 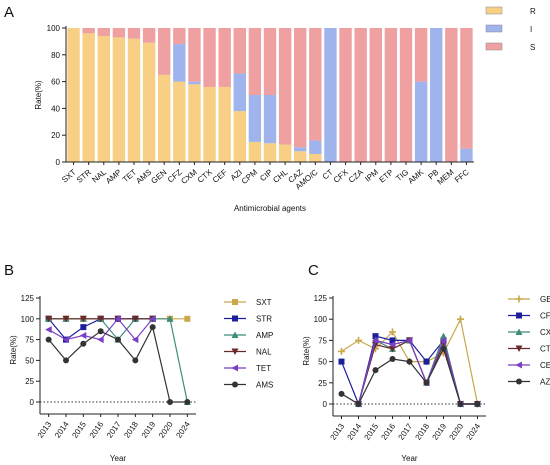 What do you see at coordinates (345, 95) in the screenshot?
I see `bar-cfx-s` at bounding box center [345, 95].